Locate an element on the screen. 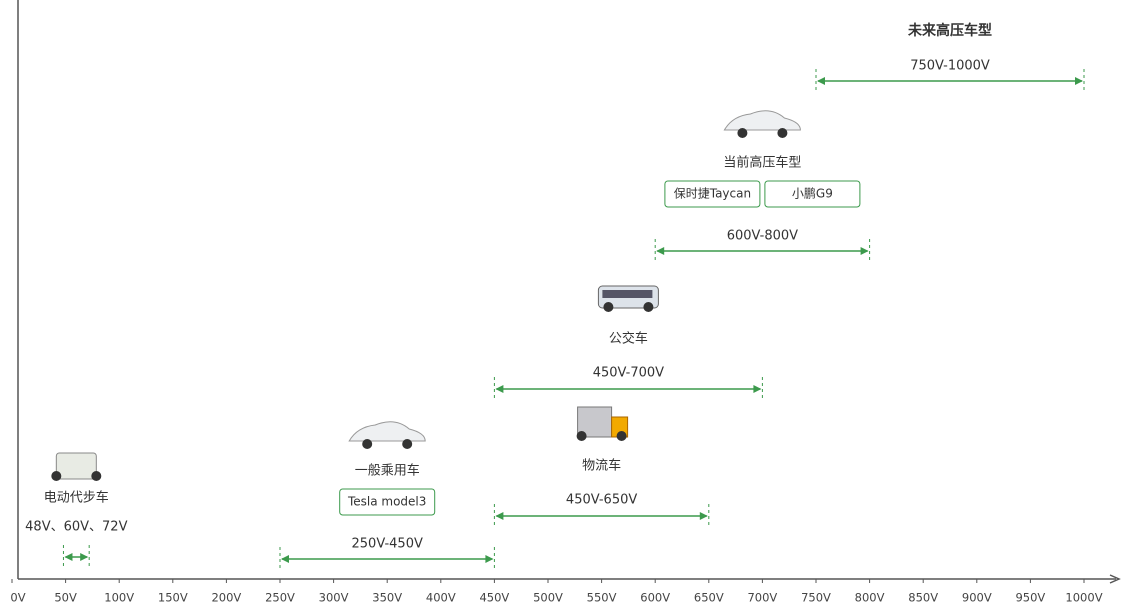 The width and height of the screenshot is (1121, 605). x-tick-label: 550V is located at coordinates (602, 598).